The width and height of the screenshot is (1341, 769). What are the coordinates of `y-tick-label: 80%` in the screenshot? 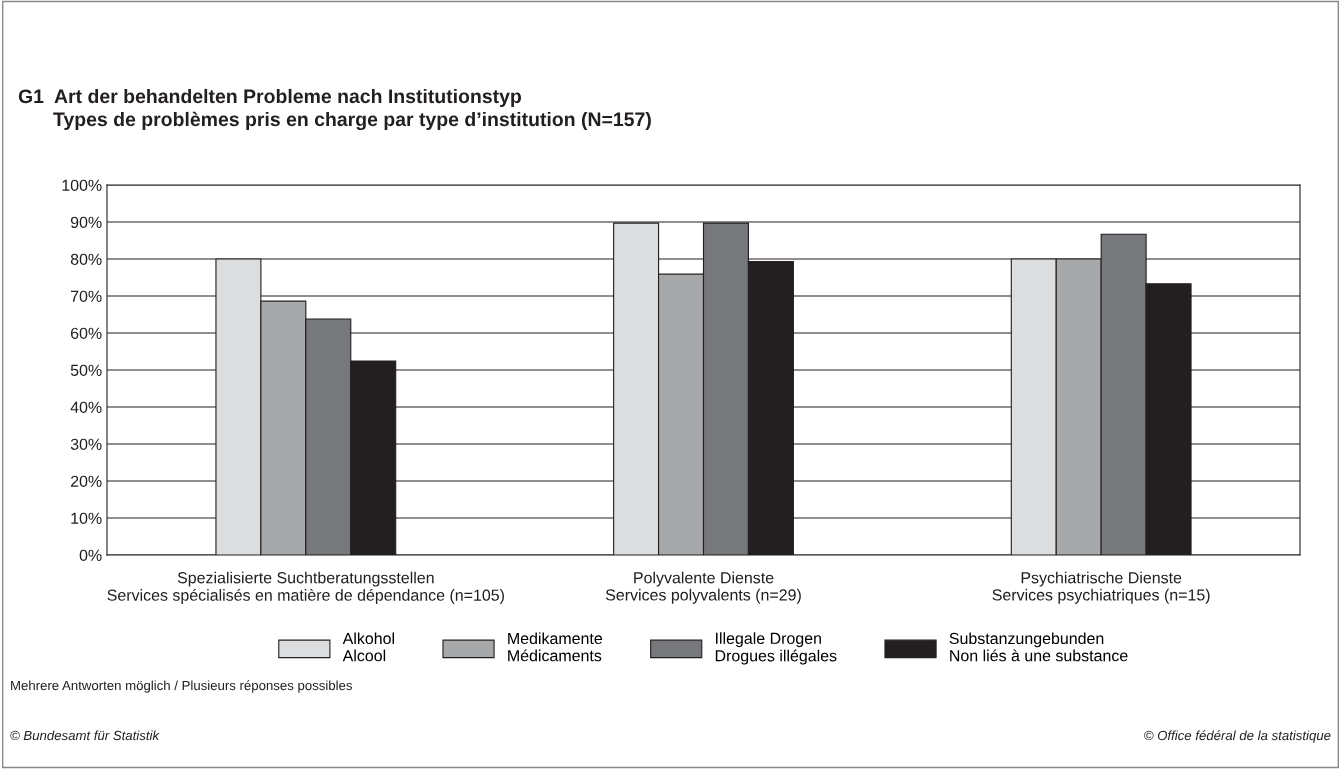 It's located at (86, 259).